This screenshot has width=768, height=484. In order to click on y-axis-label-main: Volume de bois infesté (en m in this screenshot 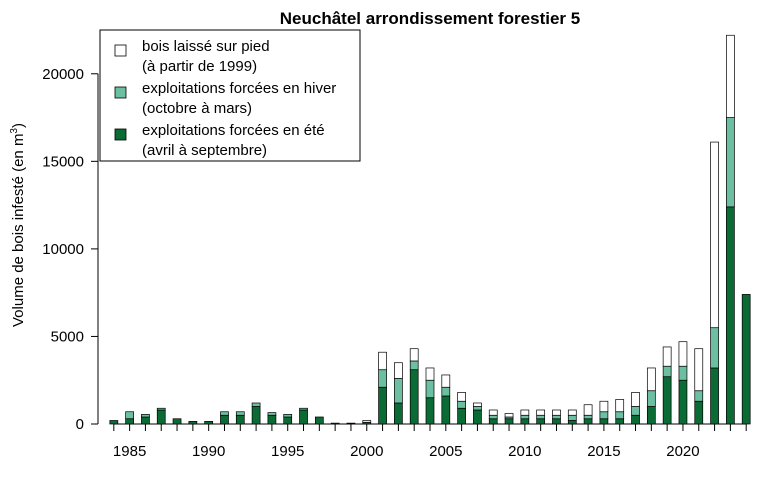, I will do `click(18, 230)`.